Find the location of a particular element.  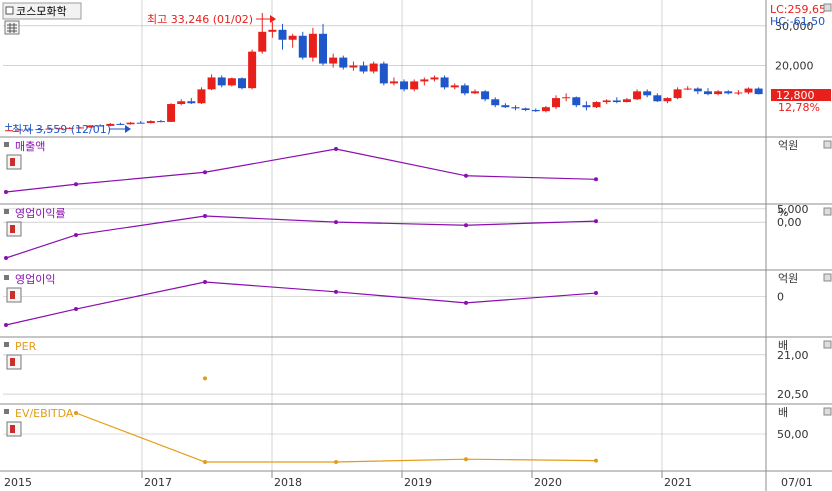

panel-title: 매출액 is located at coordinates (30, 146).